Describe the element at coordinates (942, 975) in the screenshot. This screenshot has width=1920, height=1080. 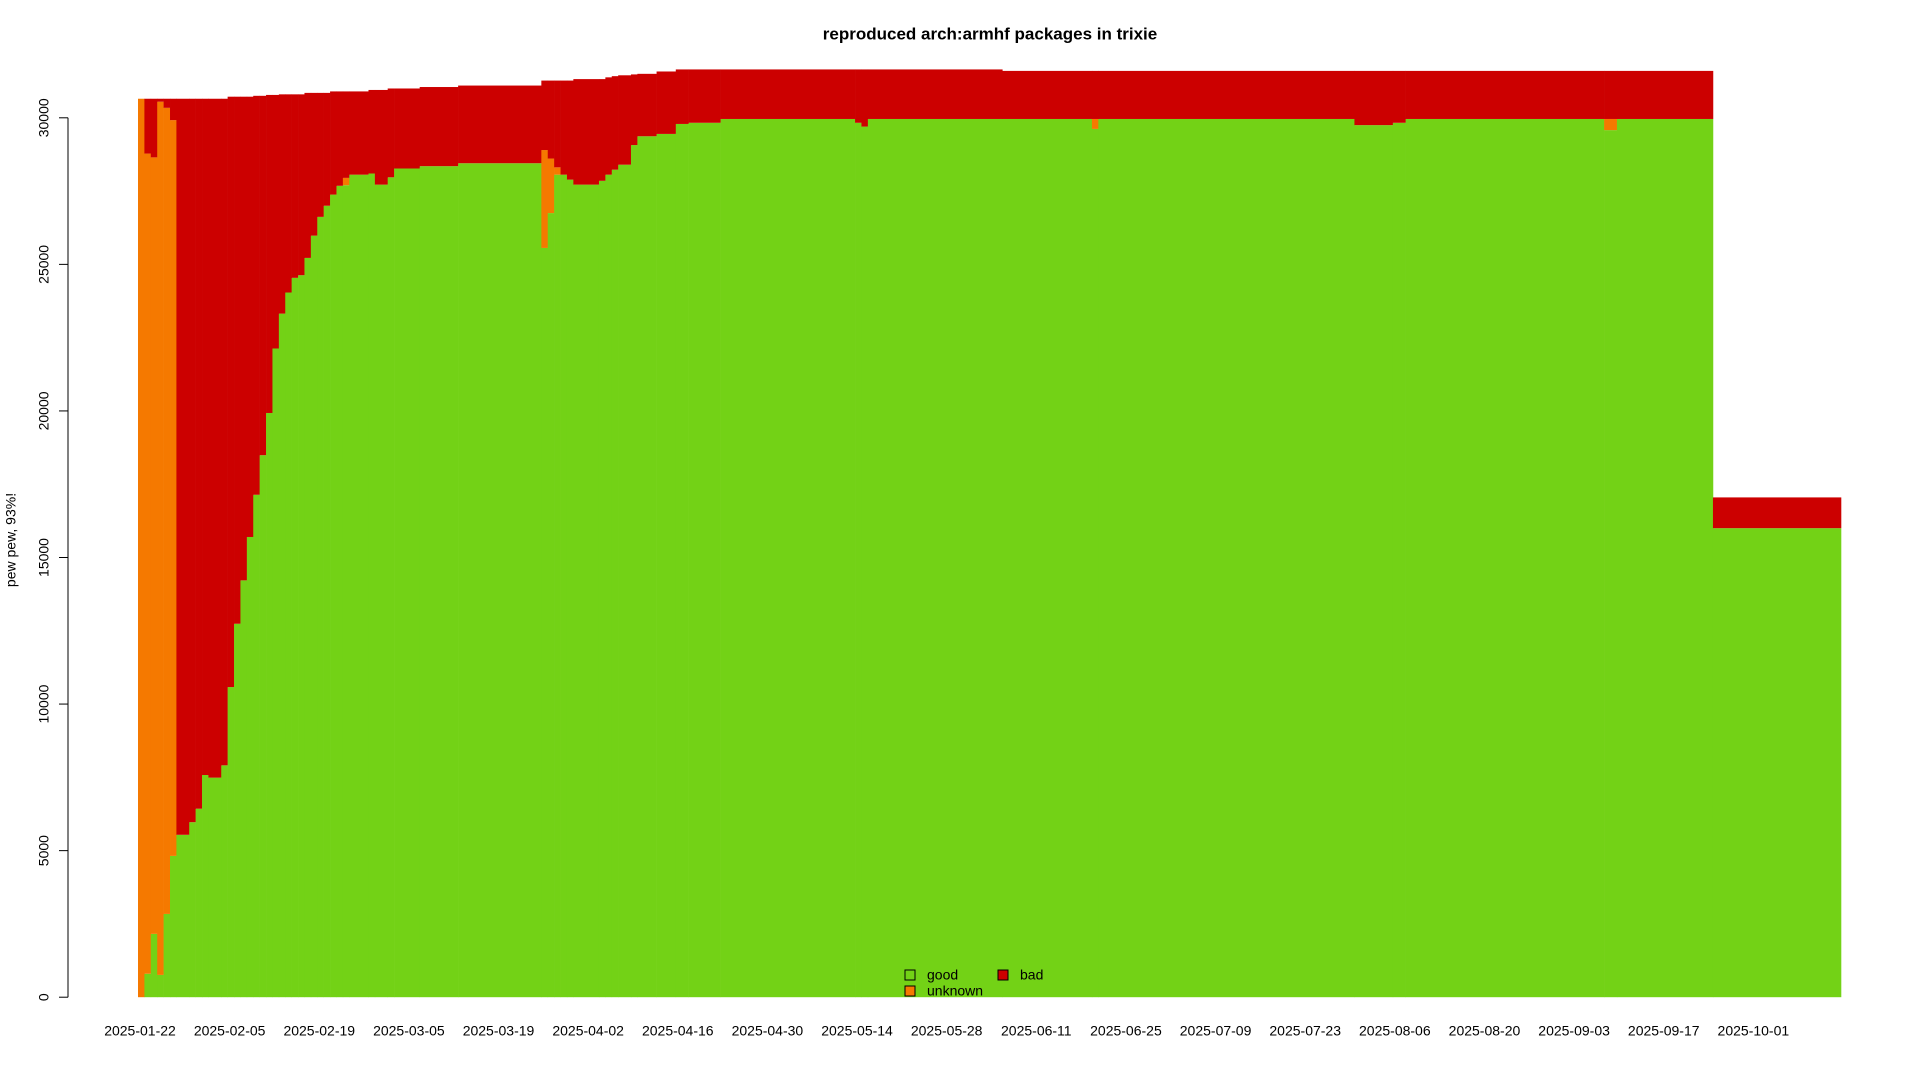
I see `legend-label: good` at that location.